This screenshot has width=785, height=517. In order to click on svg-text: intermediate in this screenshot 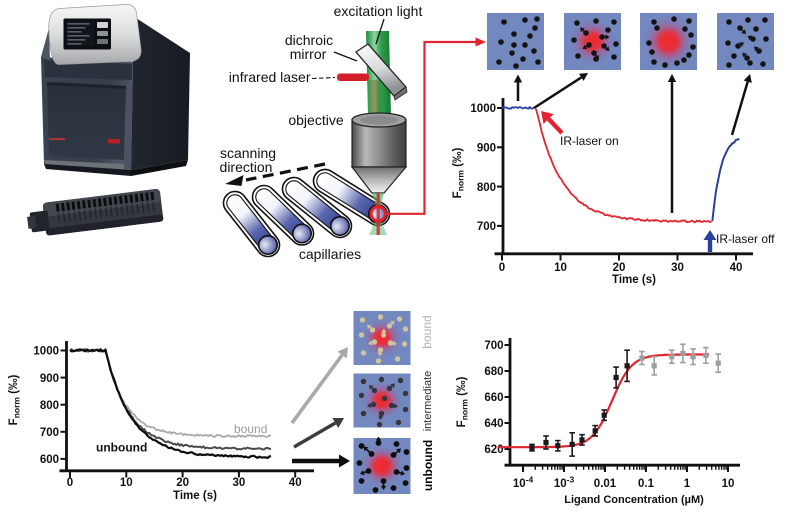, I will do `click(428, 401)`.